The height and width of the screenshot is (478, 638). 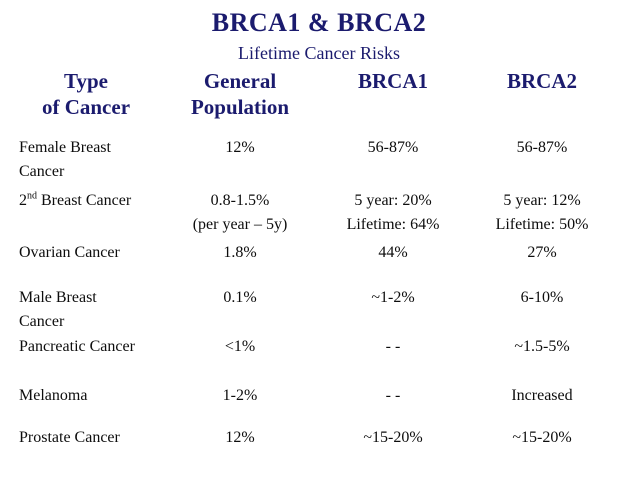 I want to click on row1-brca2-value: 56-87%, so click(x=542, y=147).